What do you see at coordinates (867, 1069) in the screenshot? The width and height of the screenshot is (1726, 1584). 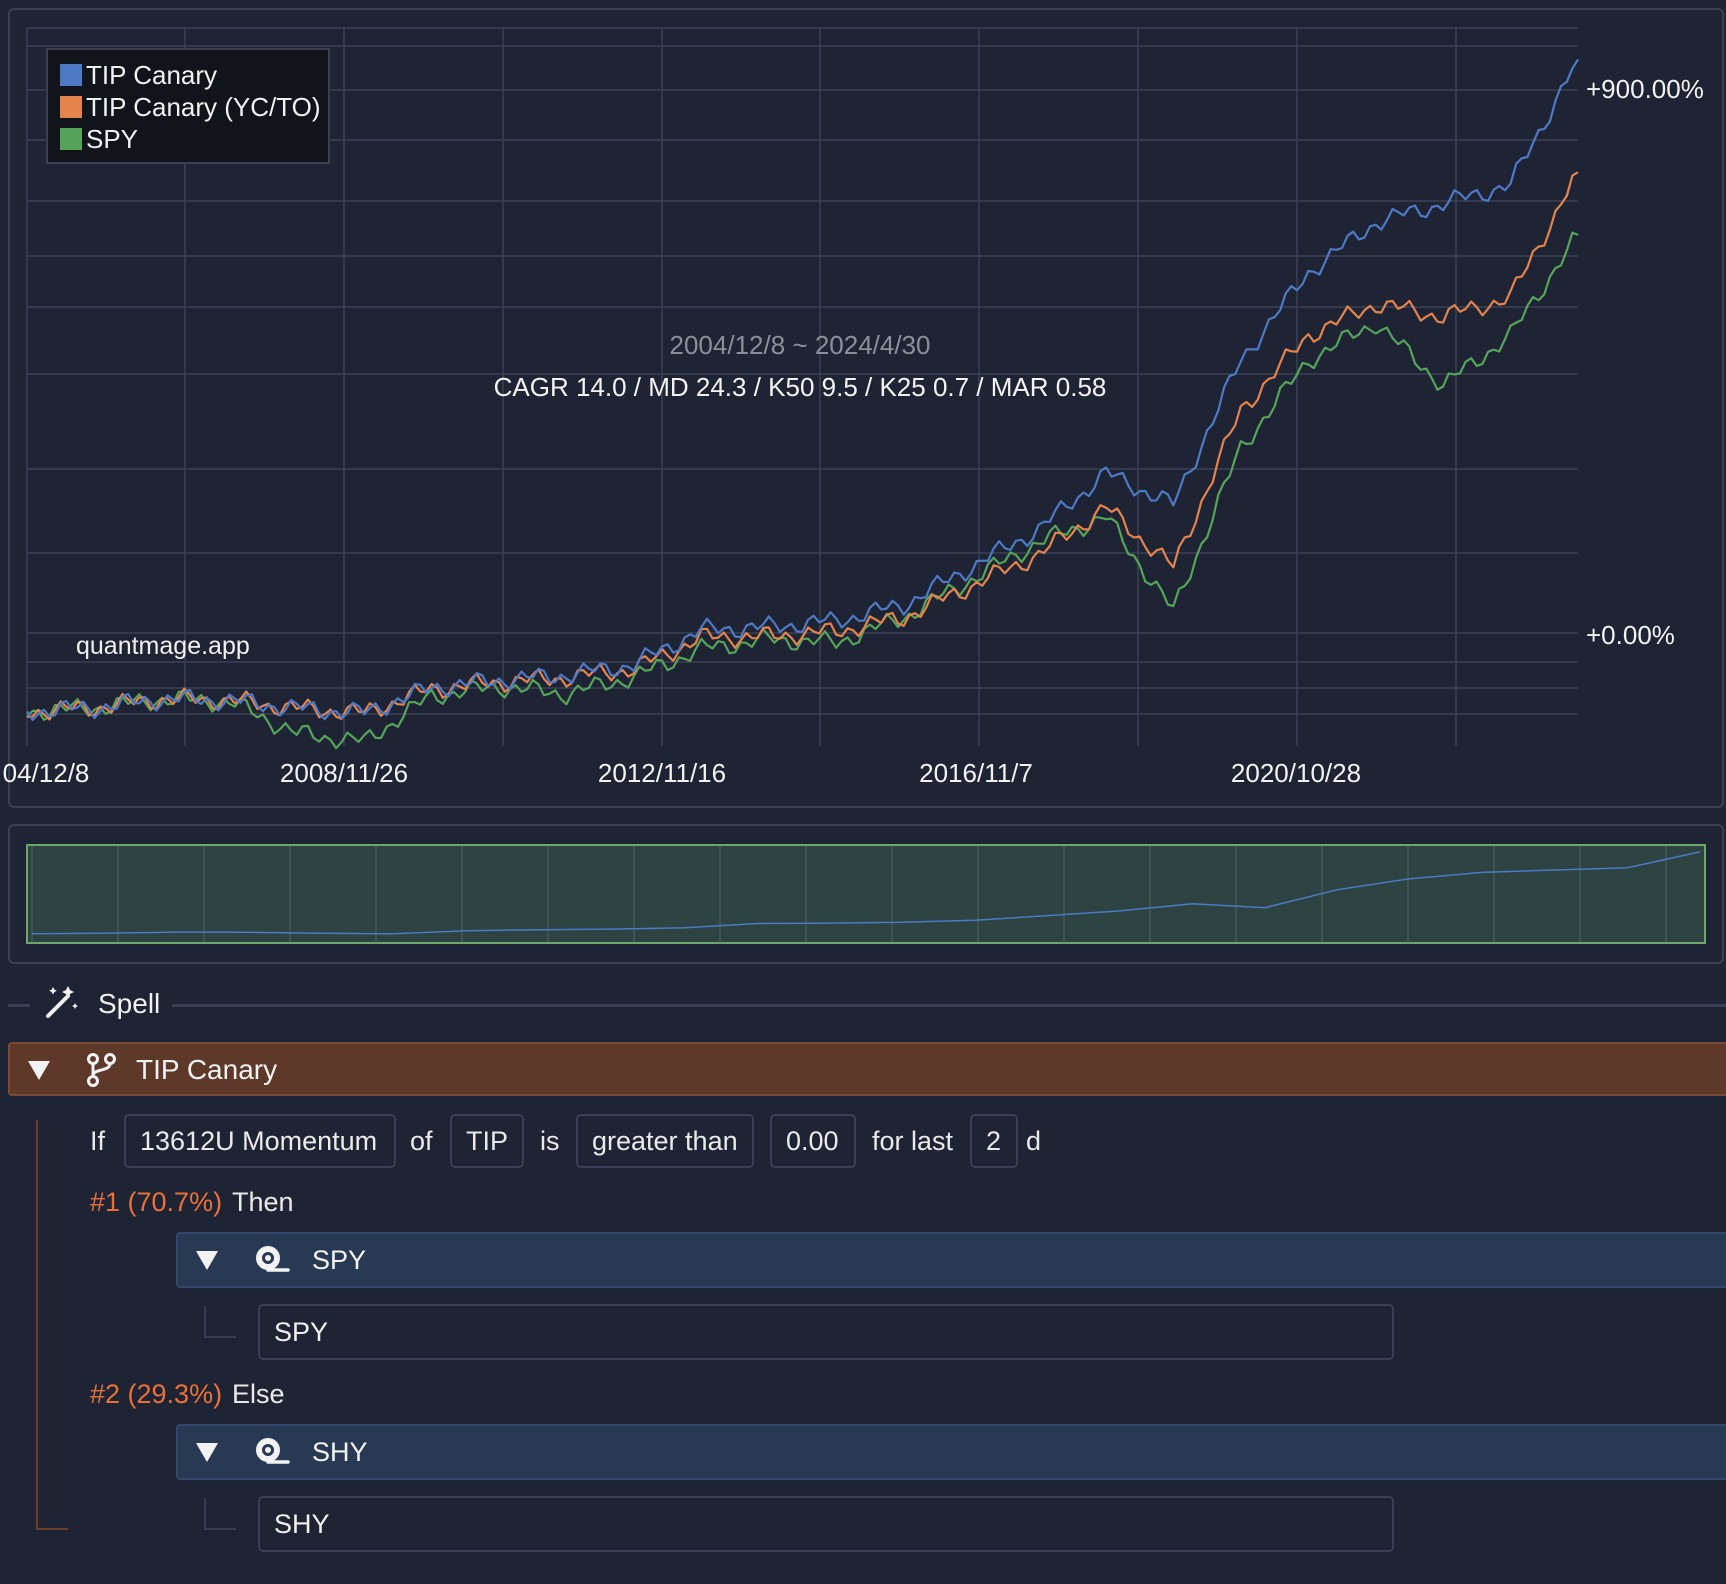 I see `condition-node-header: TIP Canary` at bounding box center [867, 1069].